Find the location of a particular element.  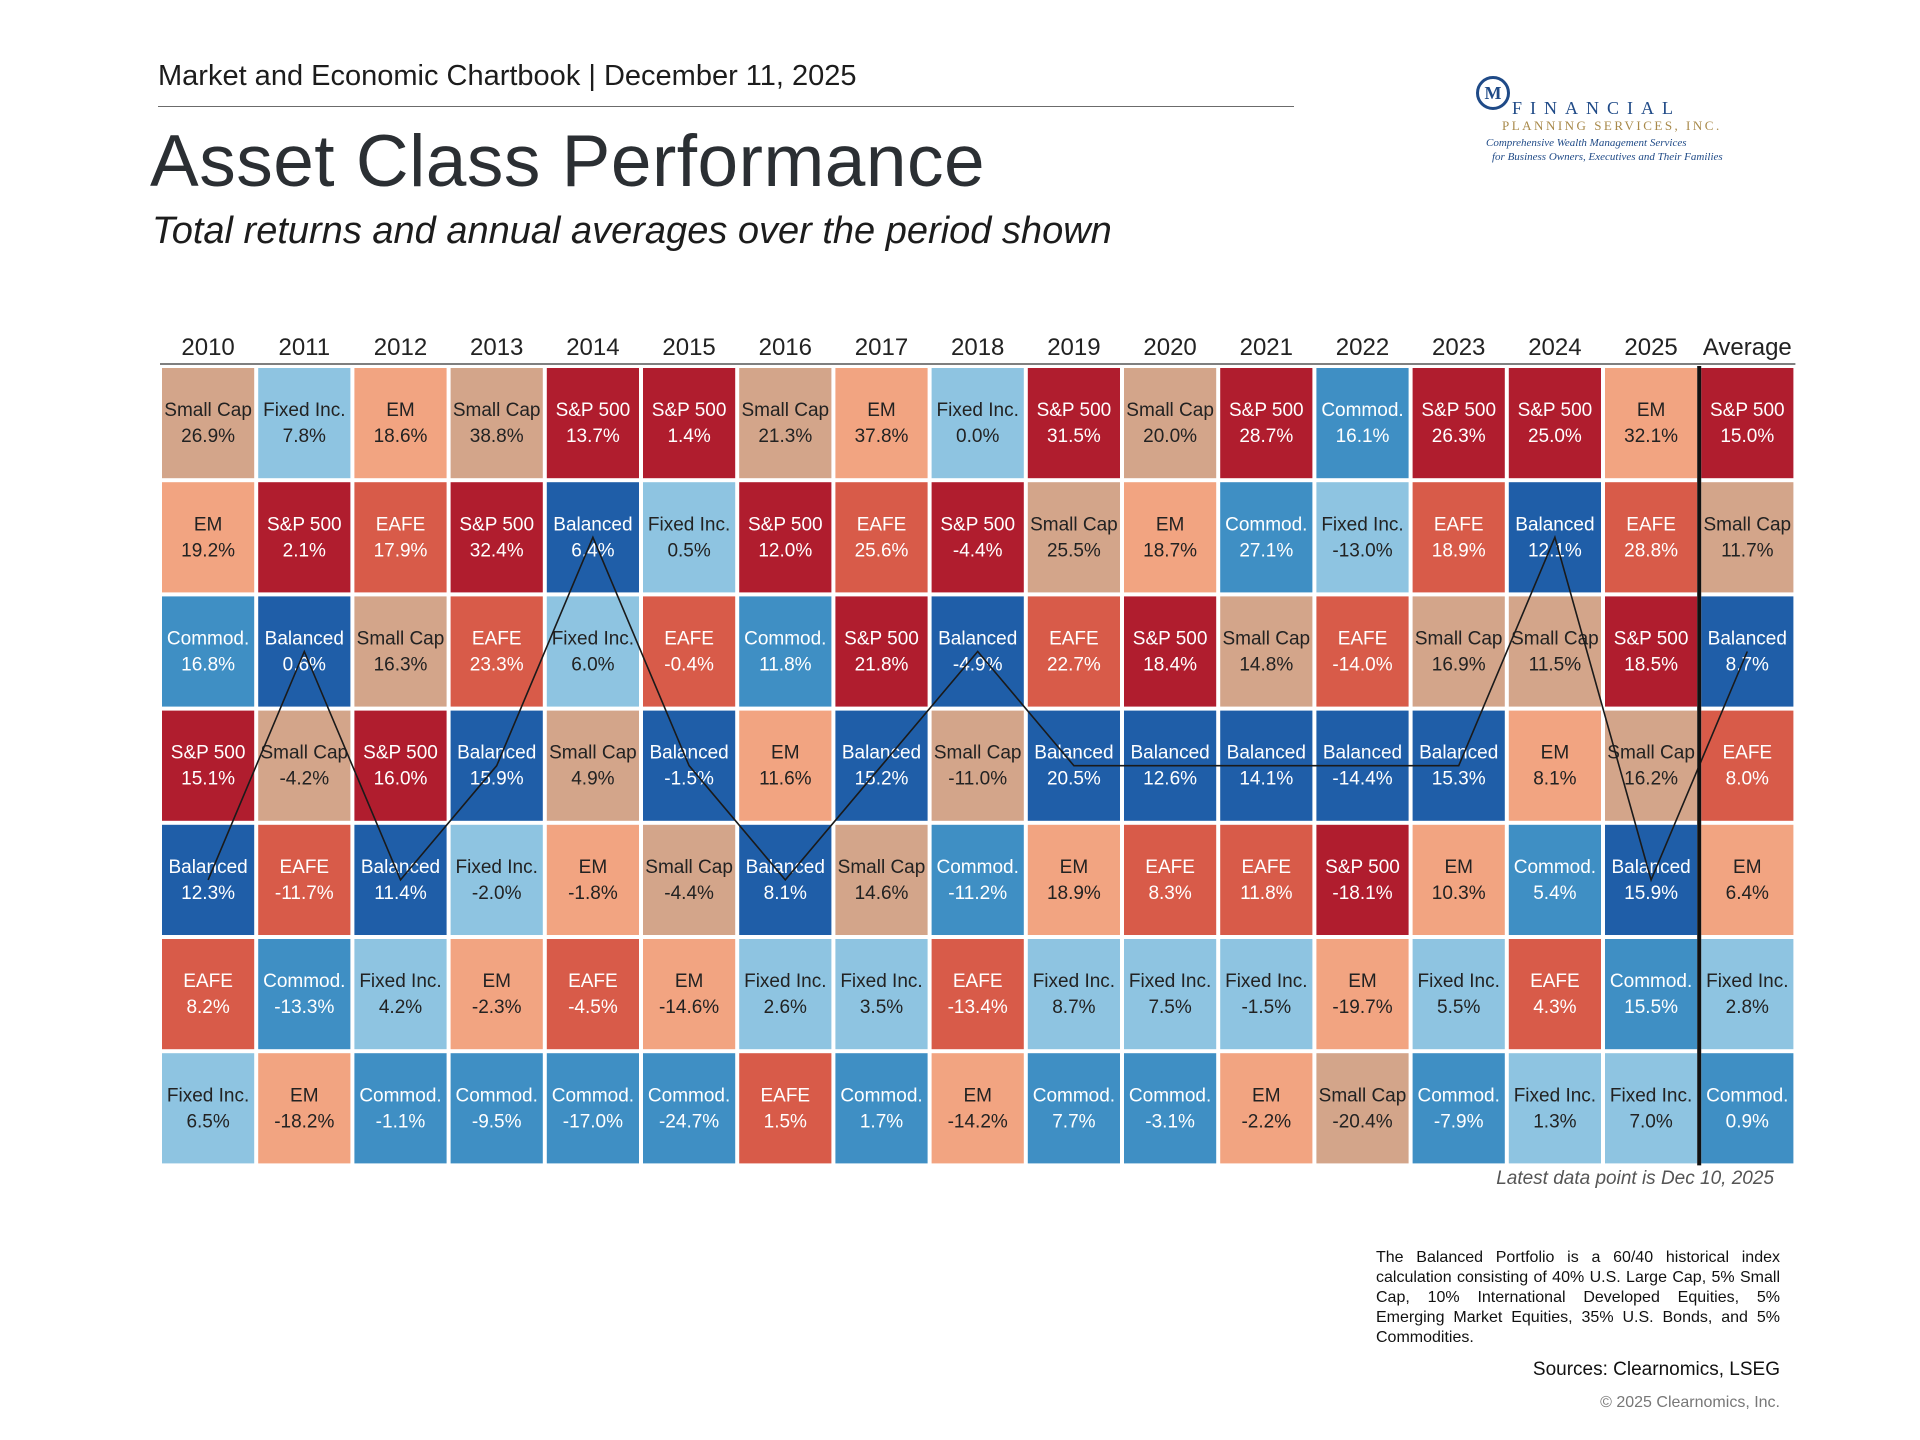

quilt-cell: Small Cap 14.6% is located at coordinates (881, 879).